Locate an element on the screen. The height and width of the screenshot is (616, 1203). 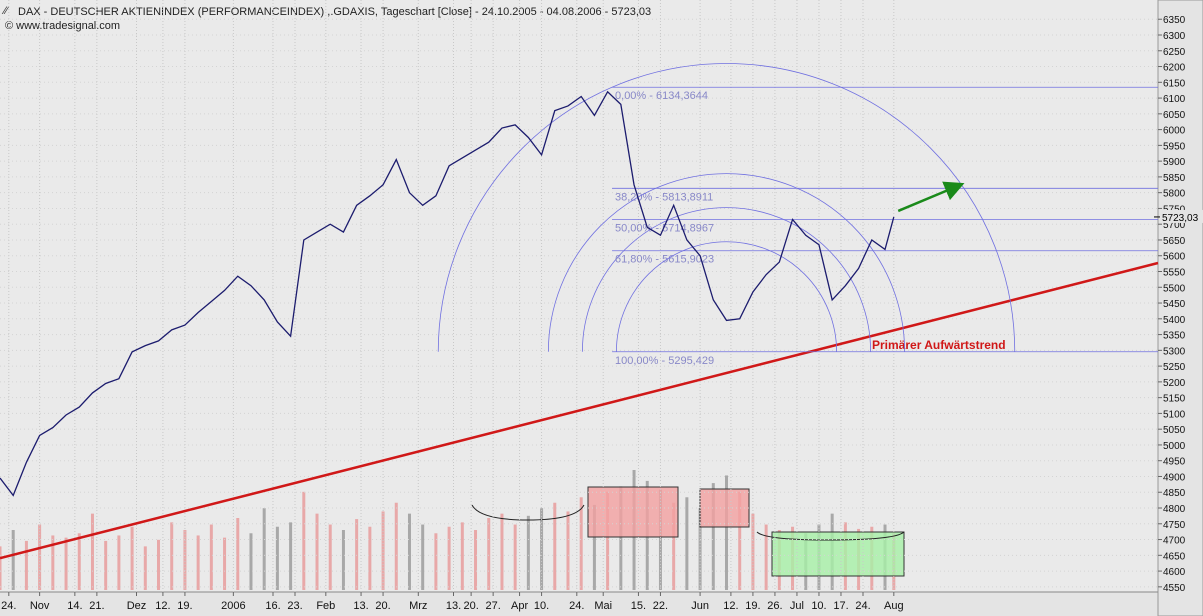
y-tick-label: 5450 is located at coordinates (1174, 304).